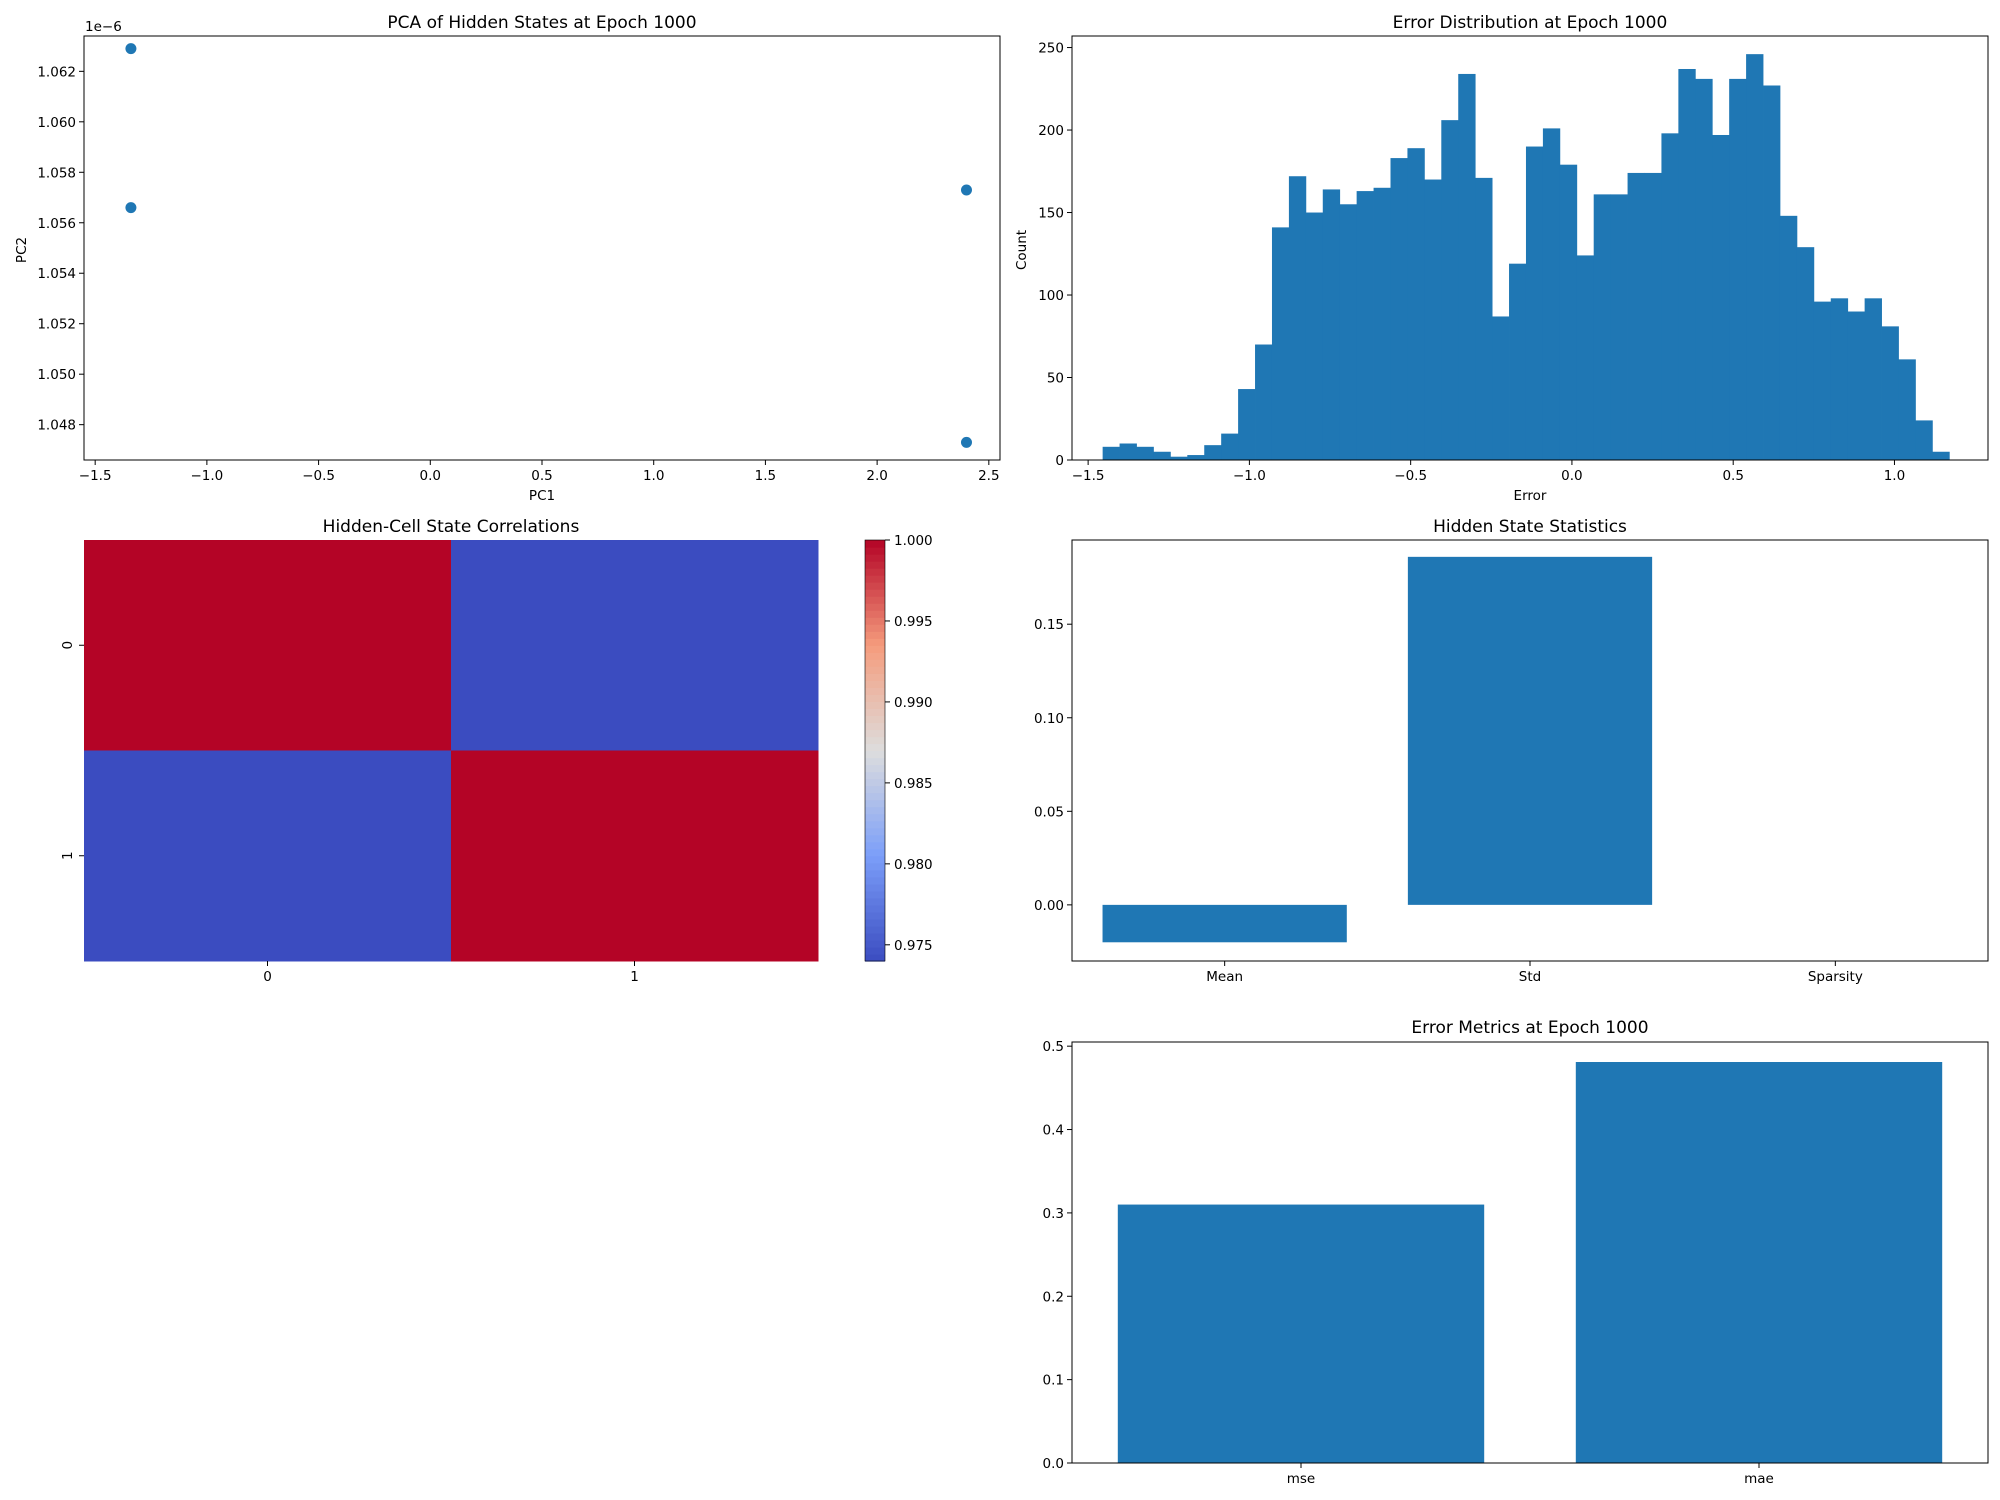  What do you see at coordinates (1530, 23) in the screenshot?
I see `error-hist-title: Error Distribution at Epoch 1000` at bounding box center [1530, 23].